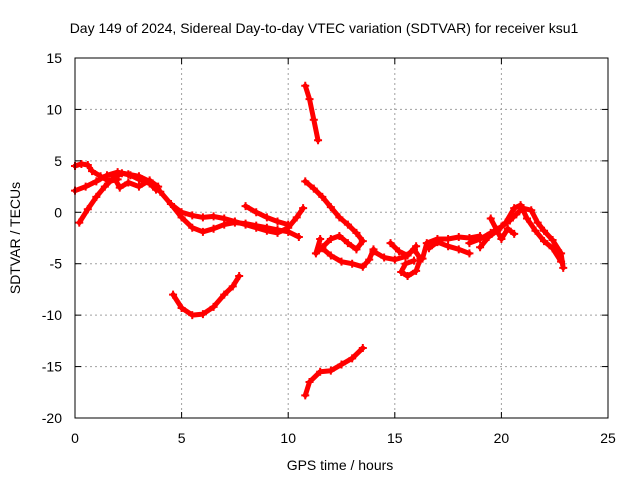 This screenshot has width=640, height=480. Describe the element at coordinates (75, 438) in the screenshot. I see `x-tick-label: 0` at that location.